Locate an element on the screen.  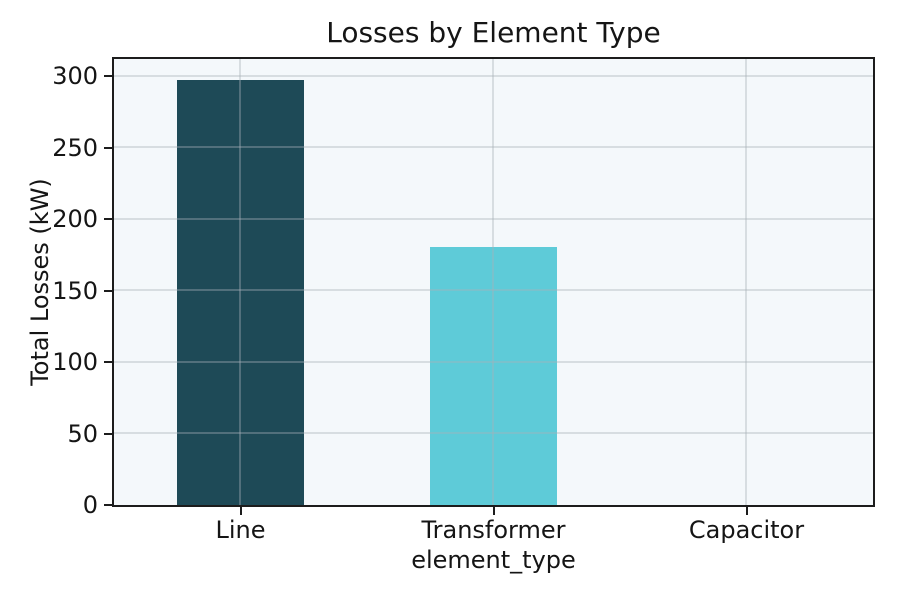
y-tick-label: 200 is located at coordinates (75, 219).